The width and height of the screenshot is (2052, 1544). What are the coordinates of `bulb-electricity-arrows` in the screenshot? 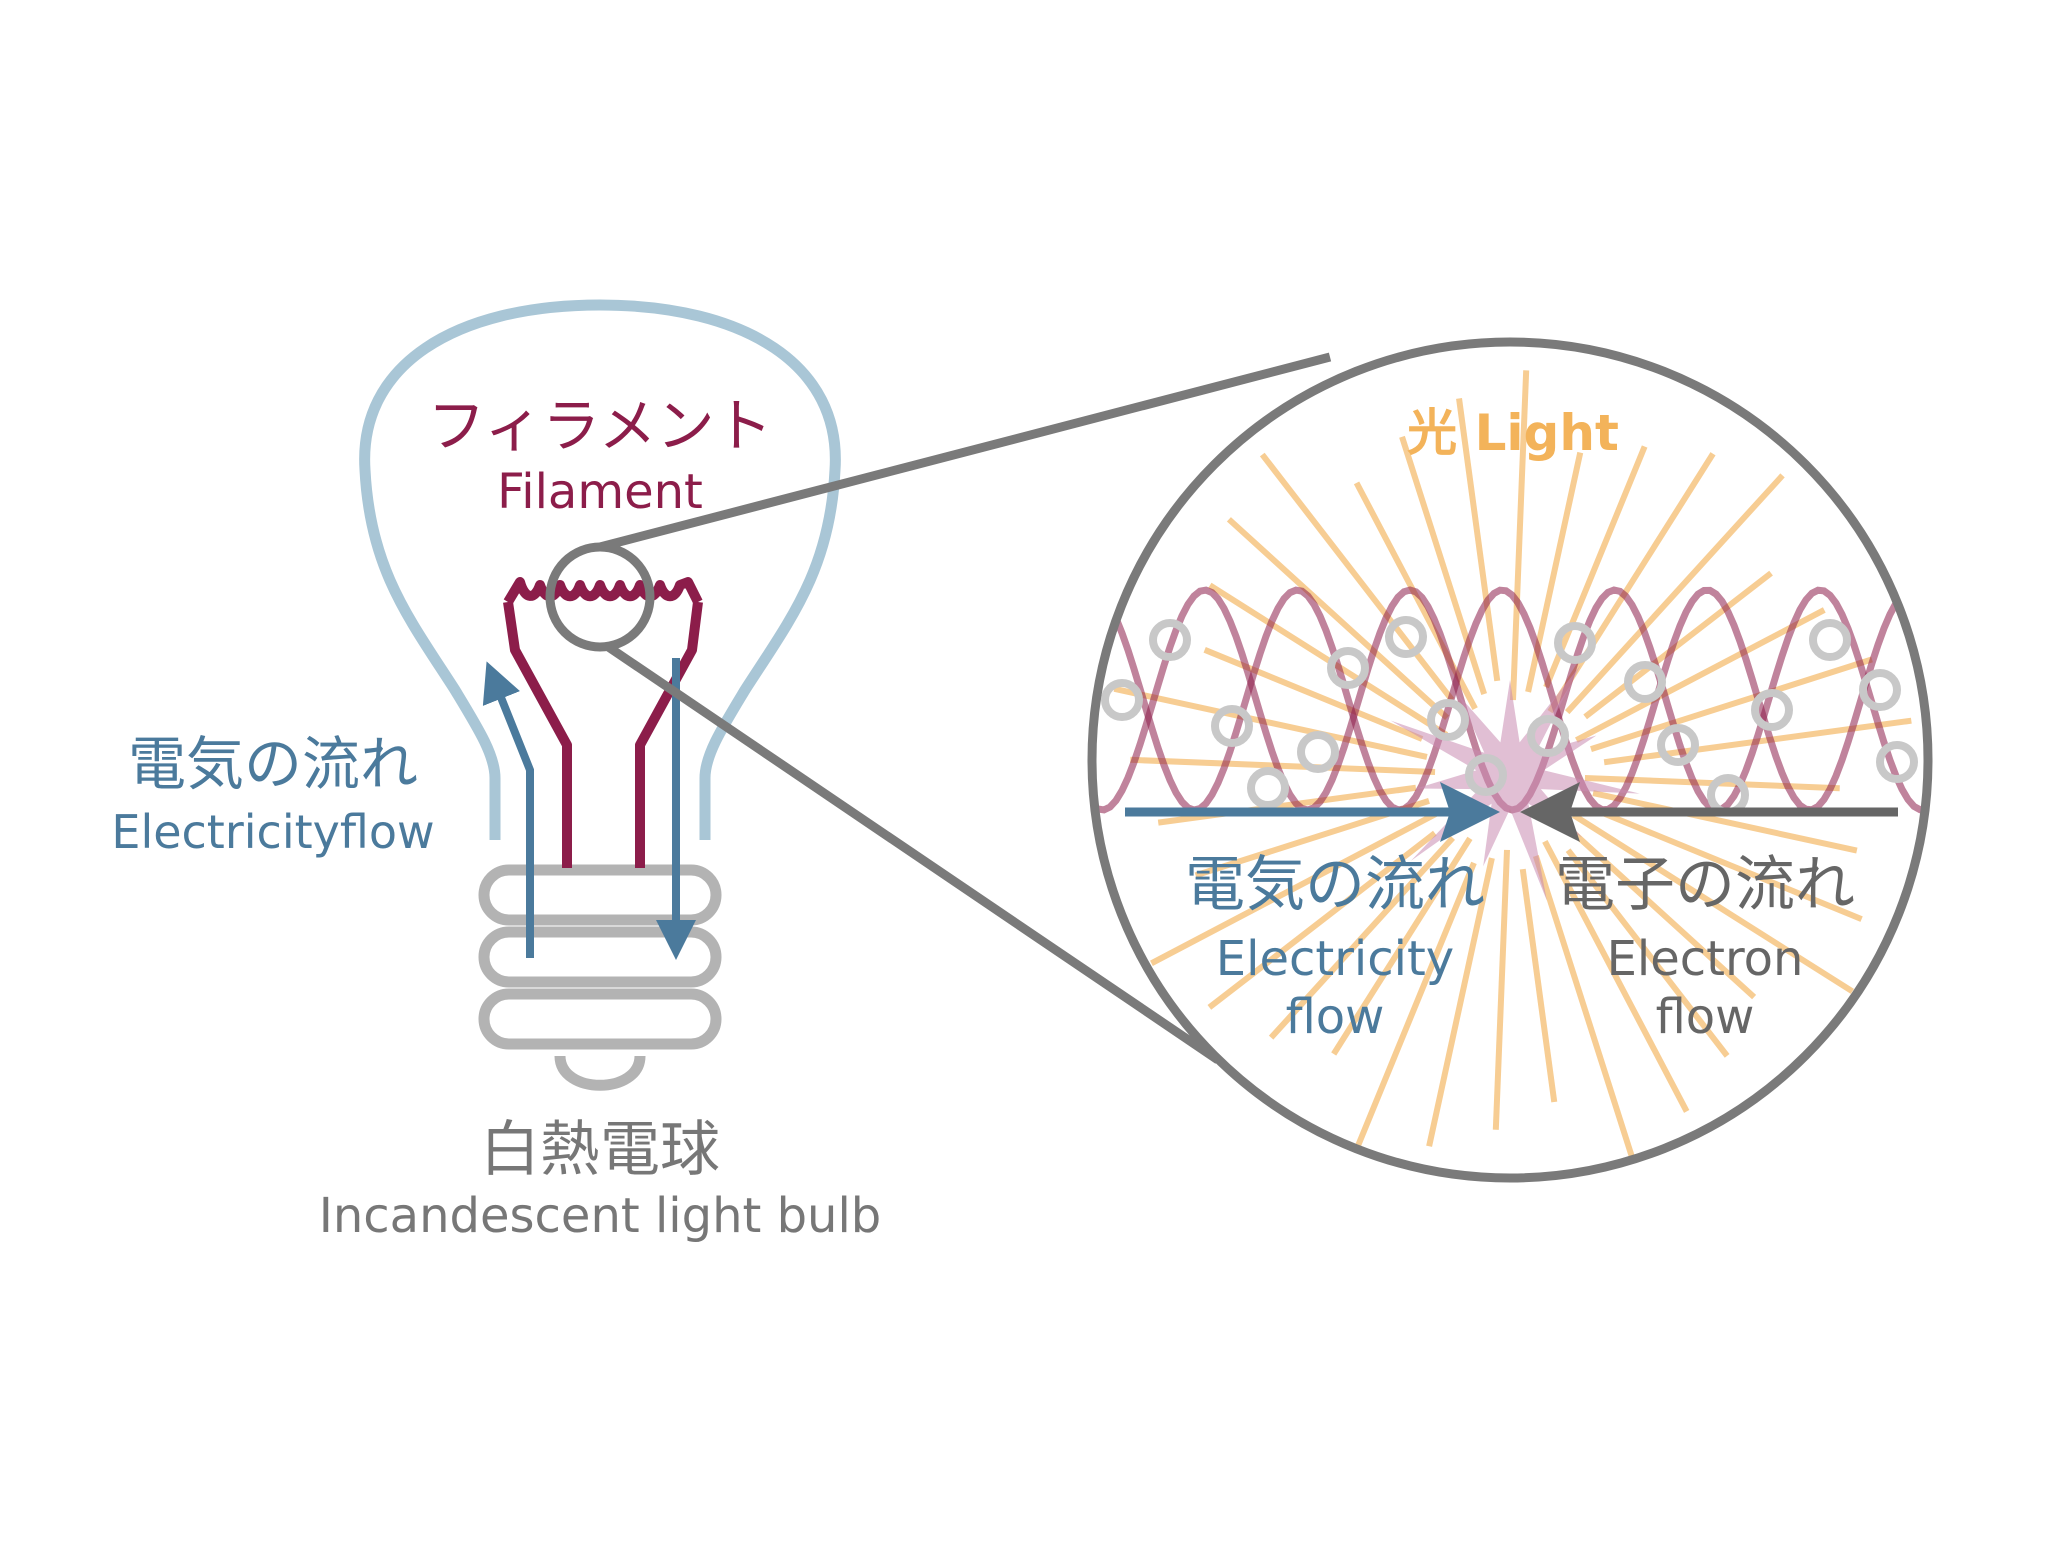 It's located at (589, 809).